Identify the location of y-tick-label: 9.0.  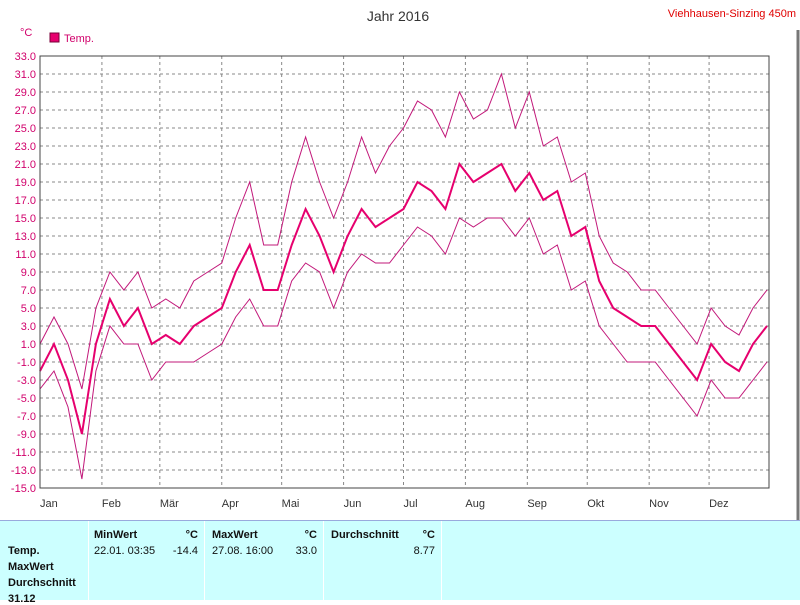
(28, 273).